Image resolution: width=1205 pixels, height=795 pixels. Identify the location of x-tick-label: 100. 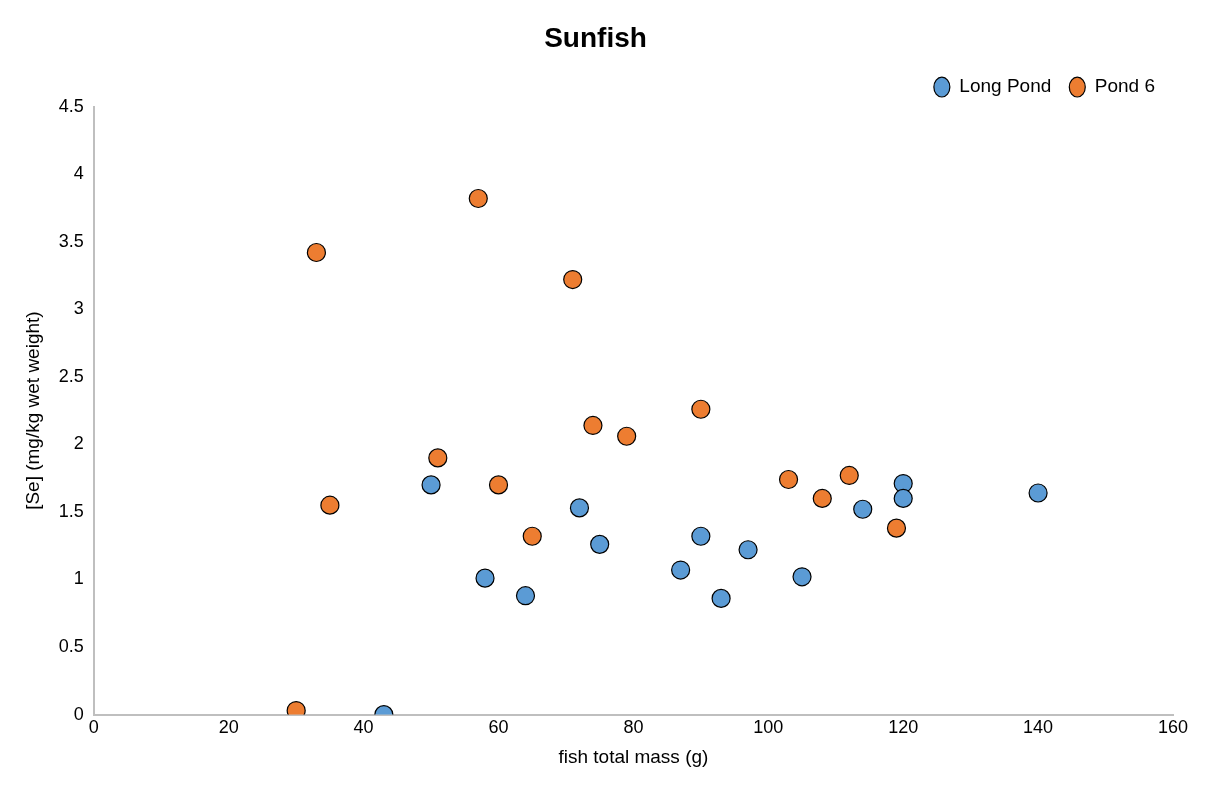
(768, 727).